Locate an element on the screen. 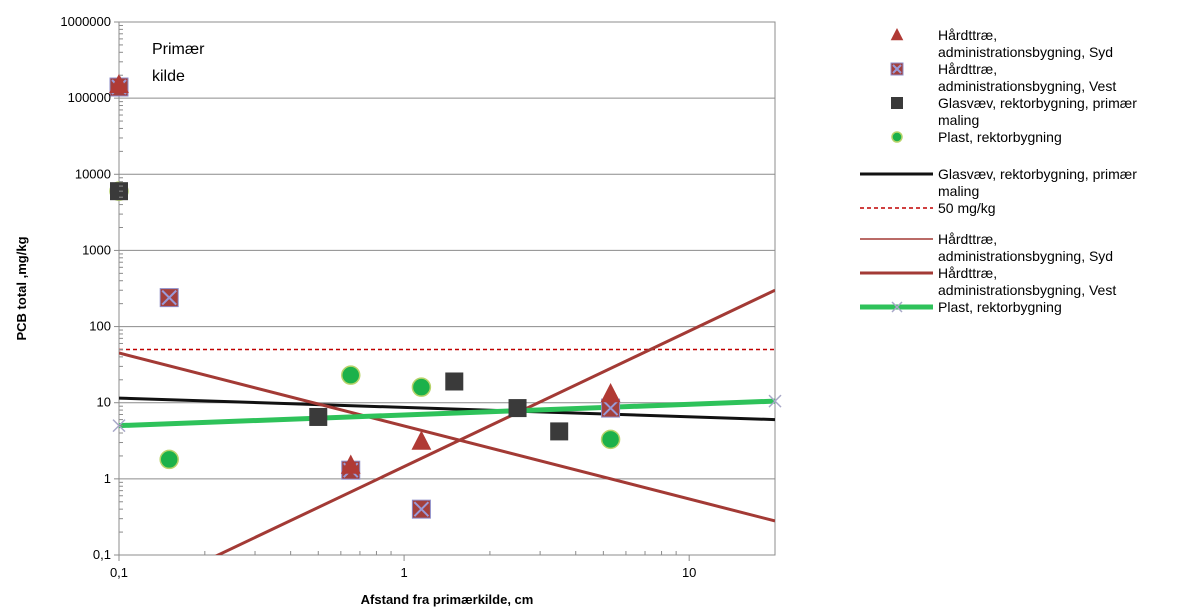 Image resolution: width=1186 pixels, height=608 pixels. series-1-point-1-x2 is located at coordinates (169, 297).